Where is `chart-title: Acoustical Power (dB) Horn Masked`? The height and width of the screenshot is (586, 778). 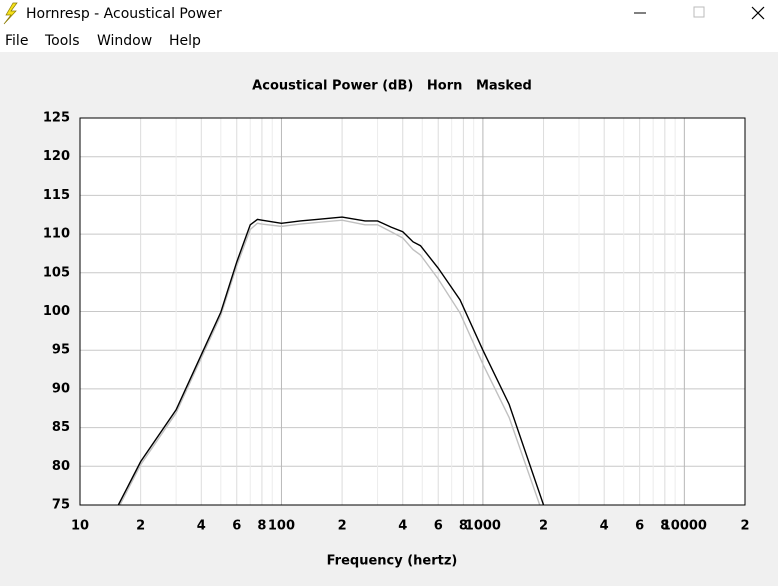
chart-title: Acoustical Power (dB) Horn Masked is located at coordinates (392, 86).